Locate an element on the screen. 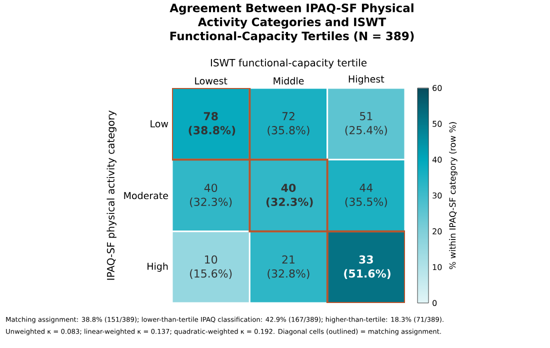 Image resolution: width=550 pixels, height=348 pixels. data-label: 78 (38.8%) is located at coordinates (212, 124).